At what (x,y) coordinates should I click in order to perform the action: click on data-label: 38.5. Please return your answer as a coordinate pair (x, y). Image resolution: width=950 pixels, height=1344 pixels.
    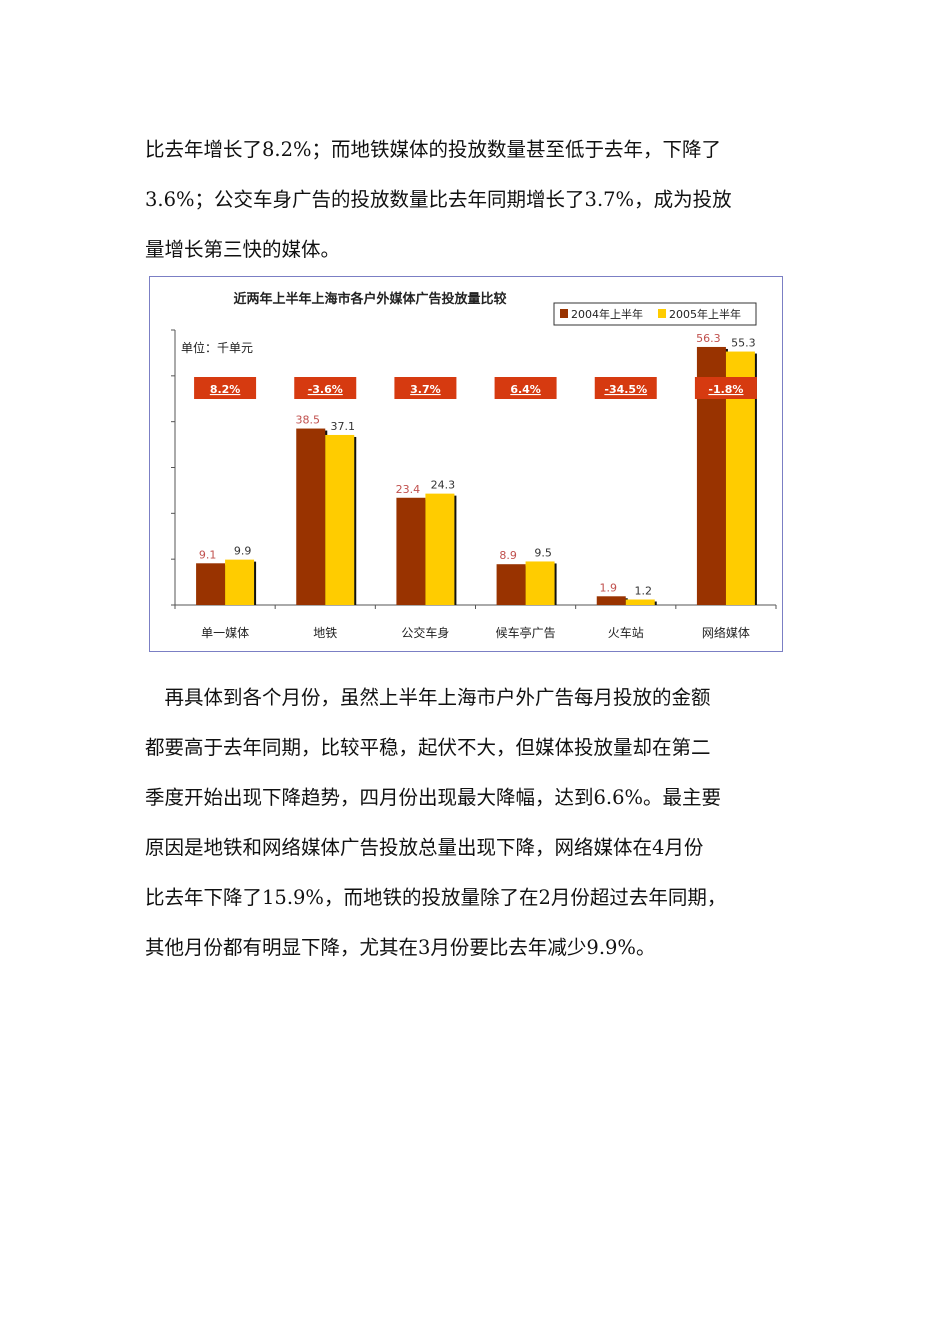
    Looking at the image, I should click on (308, 420).